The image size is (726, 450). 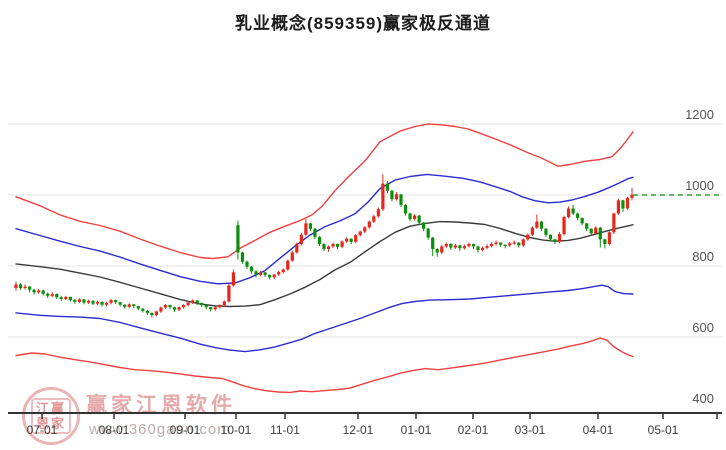 What do you see at coordinates (324, 318) in the screenshot?
I see `inner-rail-blue-lower` at bounding box center [324, 318].